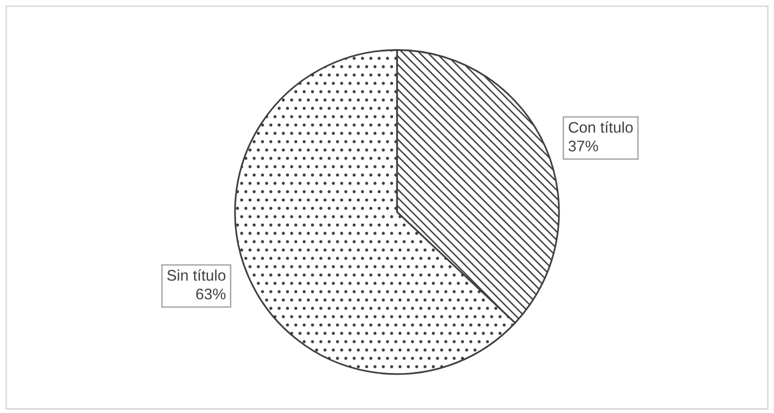 The width and height of the screenshot is (774, 413). I want to click on slice-label: Con título, so click(600, 127).